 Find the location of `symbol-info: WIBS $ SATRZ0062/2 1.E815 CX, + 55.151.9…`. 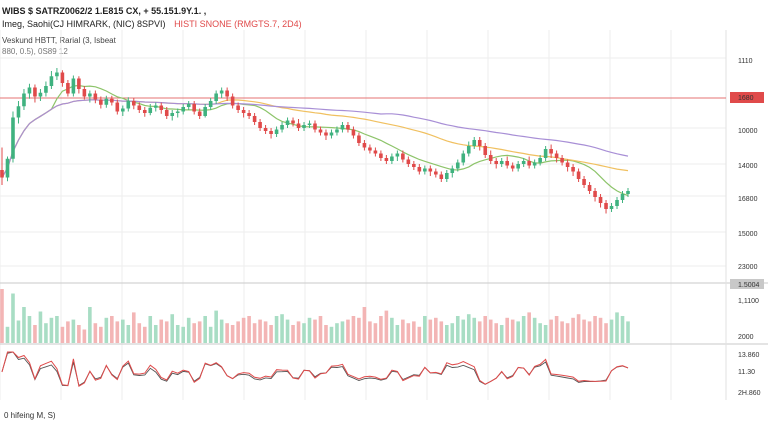

symbol-info: WIBS $ SATRZ0062/2 1.E815 CX, + 55.151.9… is located at coordinates (104, 11).